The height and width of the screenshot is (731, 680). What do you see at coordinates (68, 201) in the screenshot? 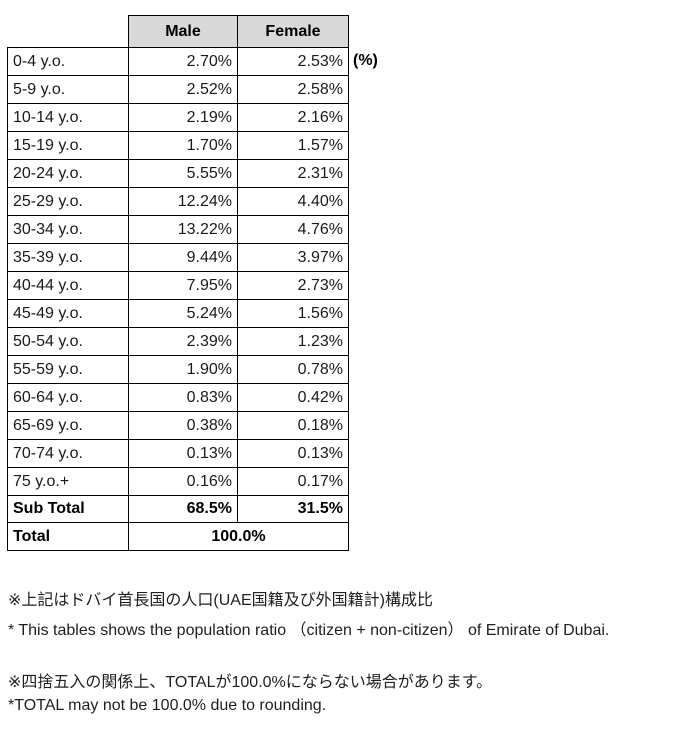
I see `age-label-cell: 25-29 y.o.` at bounding box center [68, 201].